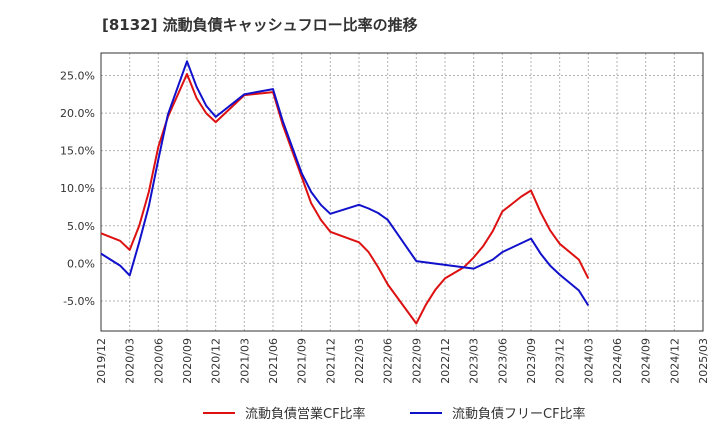 This screenshot has width=720, height=440. I want to click on y-tick-label: 25.0%, so click(77, 76).